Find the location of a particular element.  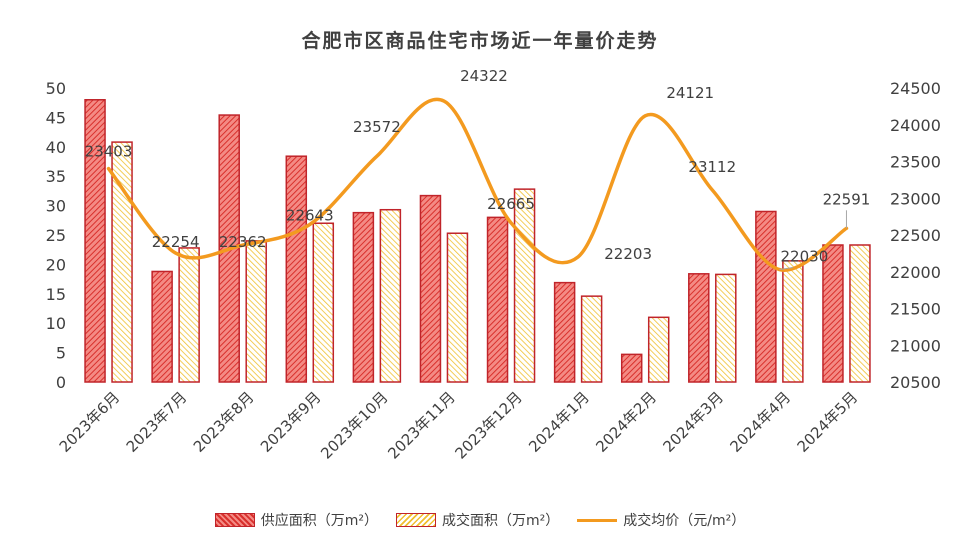

price-data-label: 22643 is located at coordinates (310, 215).